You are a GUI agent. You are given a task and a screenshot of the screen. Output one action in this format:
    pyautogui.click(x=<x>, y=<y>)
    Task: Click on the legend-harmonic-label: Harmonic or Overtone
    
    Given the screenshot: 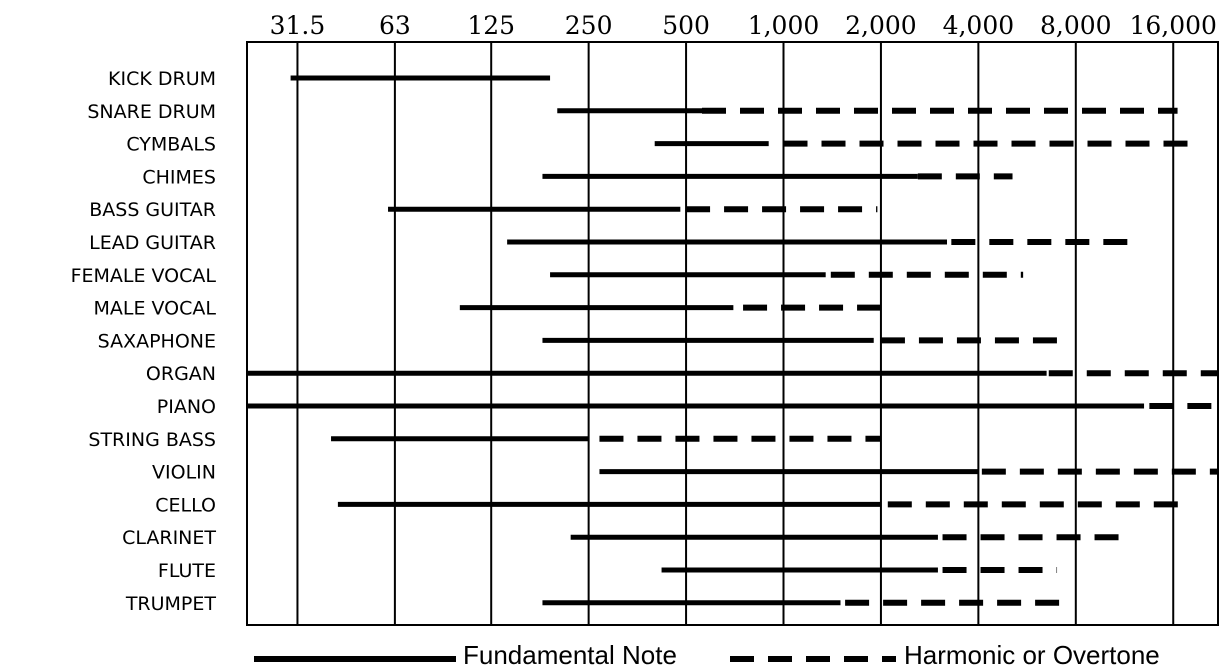 What is the action you would take?
    pyautogui.click(x=1032, y=653)
    